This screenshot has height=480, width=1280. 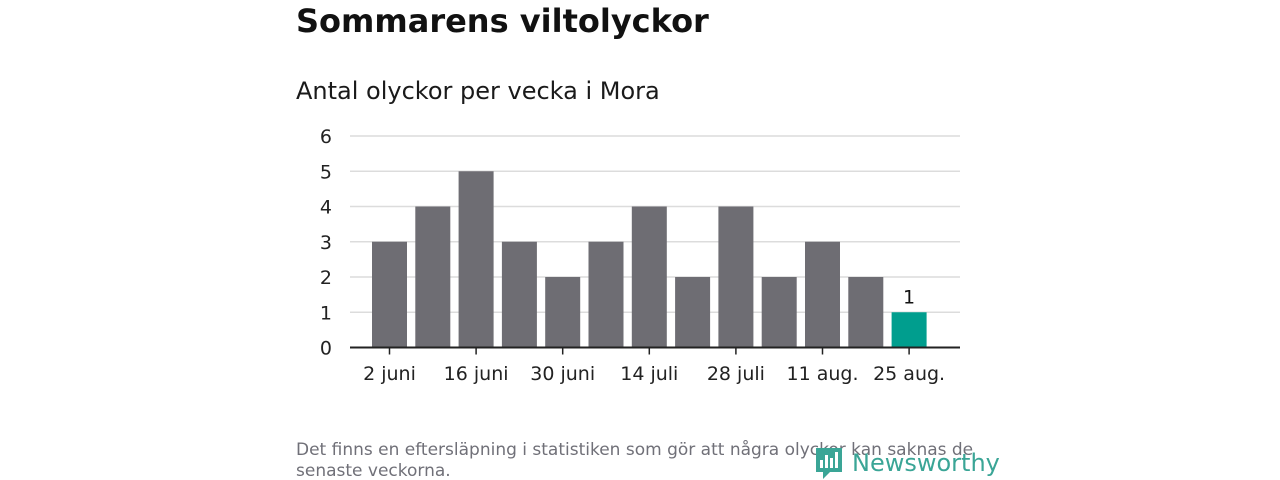 I want to click on chart-subtitle: Antal olyckor per vecka i Mora, so click(x=478, y=91).